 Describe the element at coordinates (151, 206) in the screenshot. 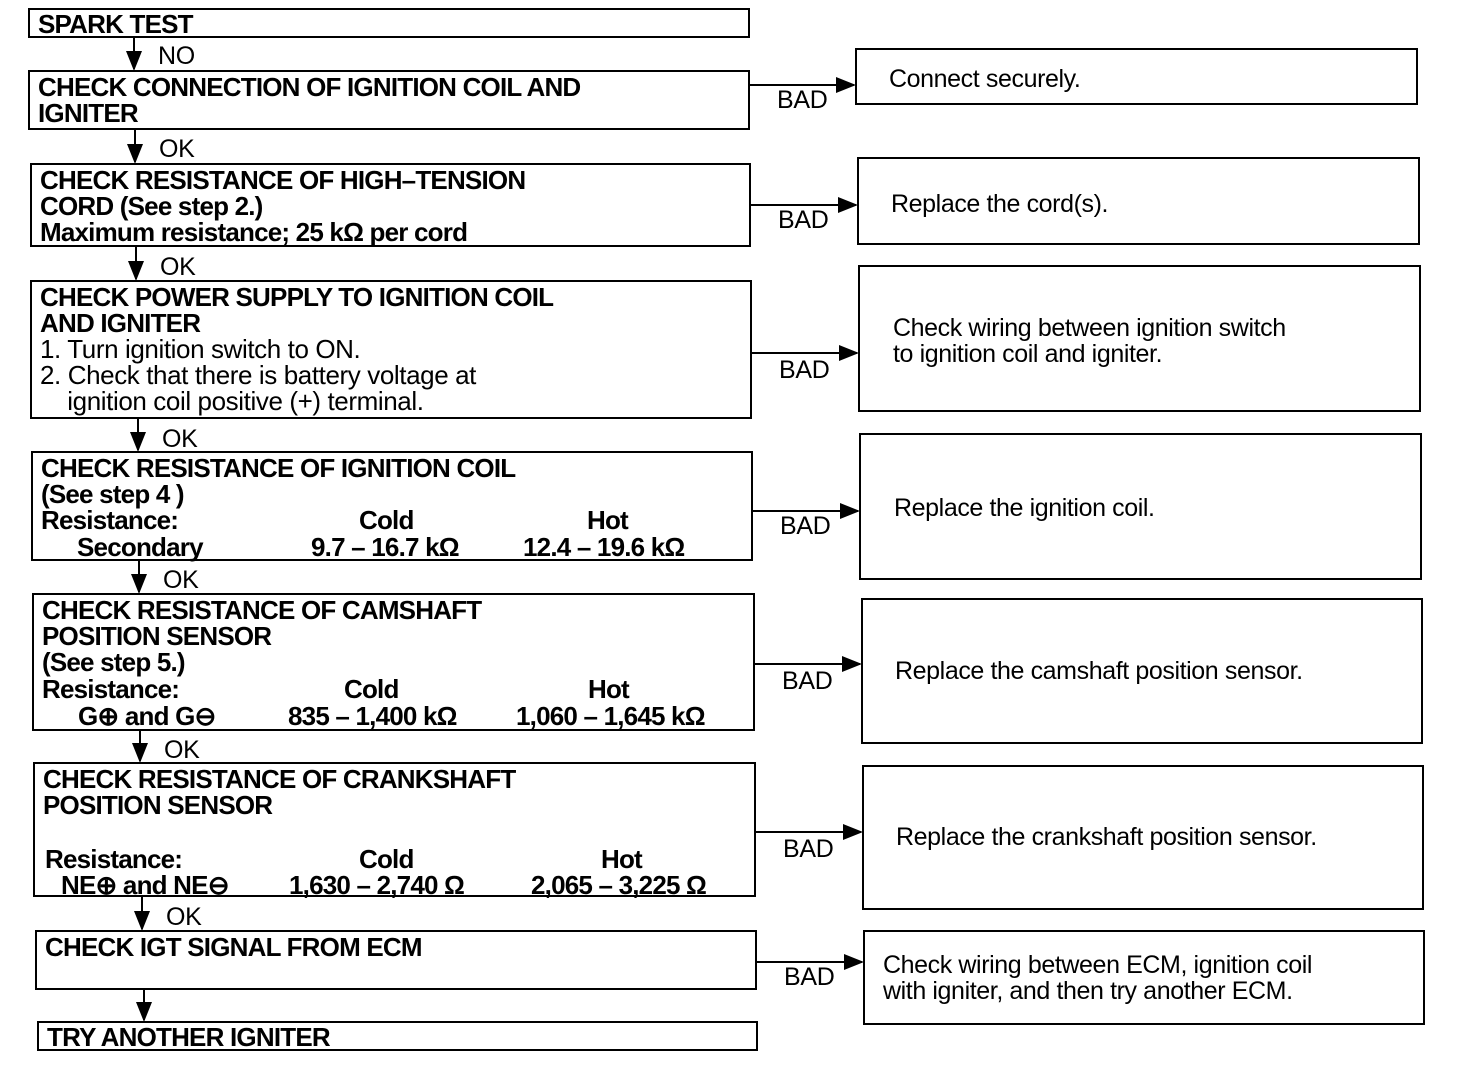

I see `step-title-line: CORD (See step 2.)` at that location.